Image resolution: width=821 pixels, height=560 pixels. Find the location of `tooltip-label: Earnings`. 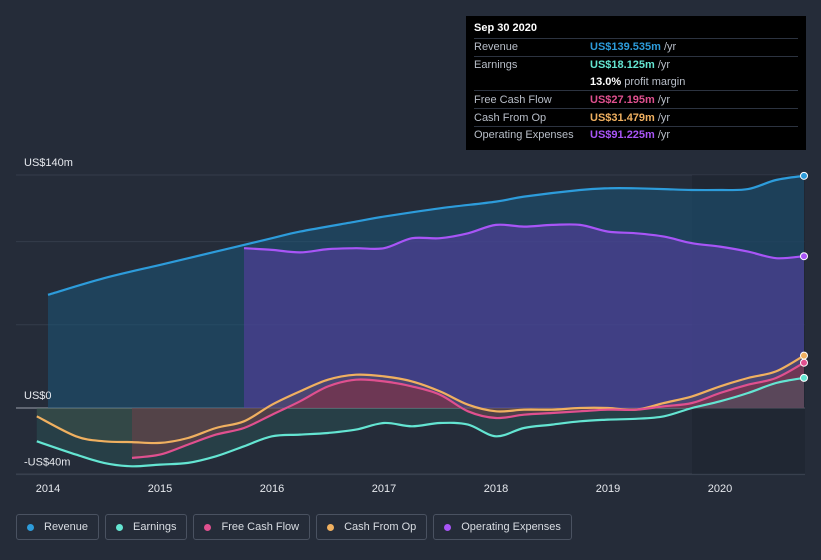

tooltip-label: Earnings is located at coordinates (496, 65).